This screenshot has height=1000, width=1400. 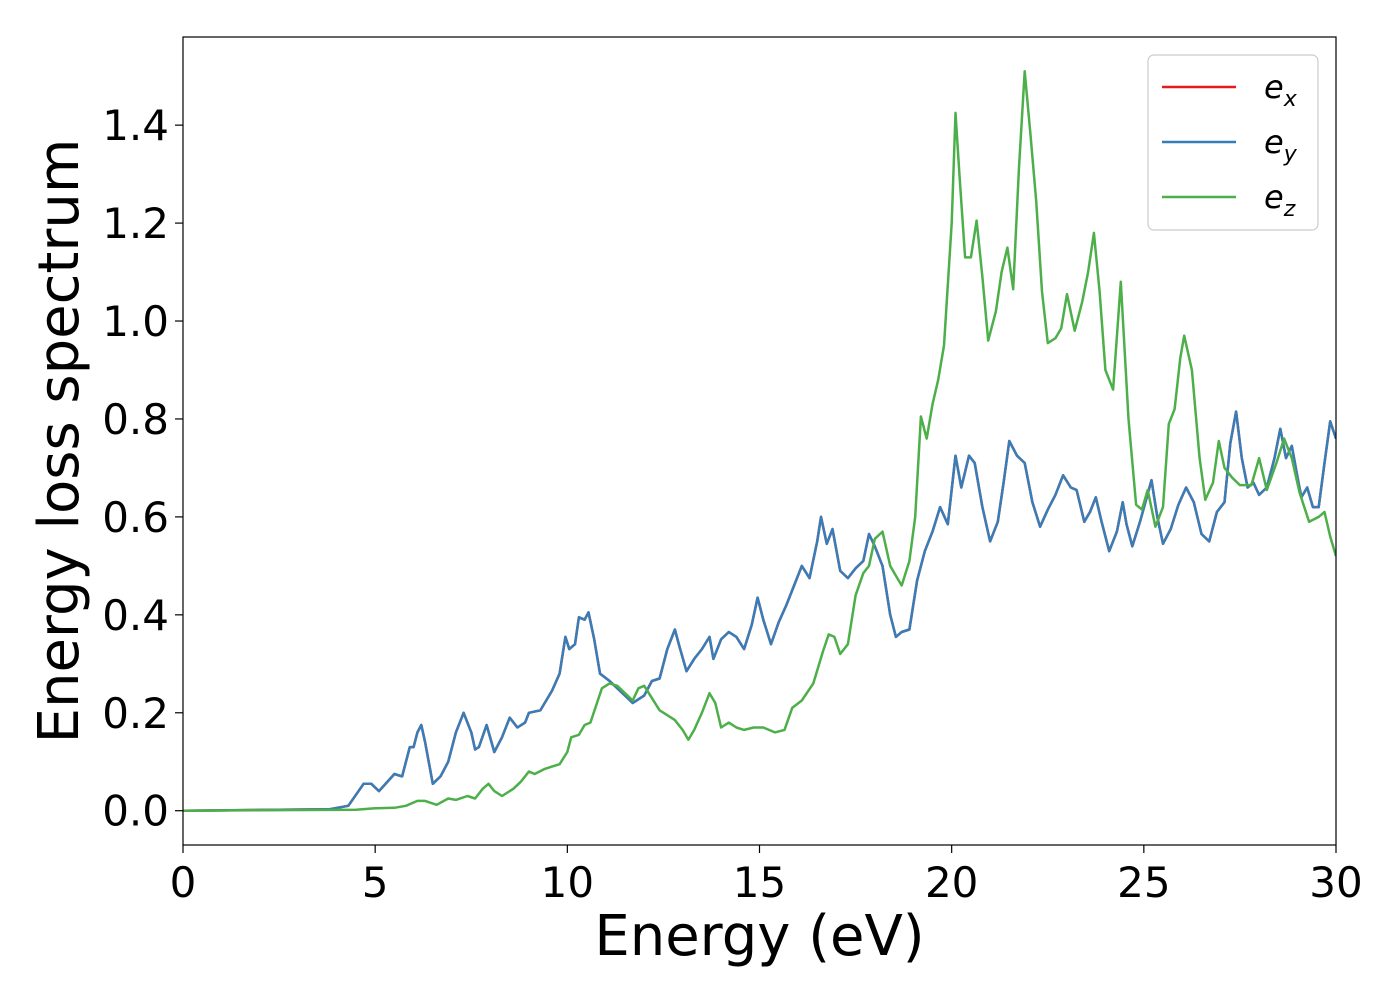 What do you see at coordinates (375, 882) in the screenshot?
I see `x-tick-label: 5` at bounding box center [375, 882].